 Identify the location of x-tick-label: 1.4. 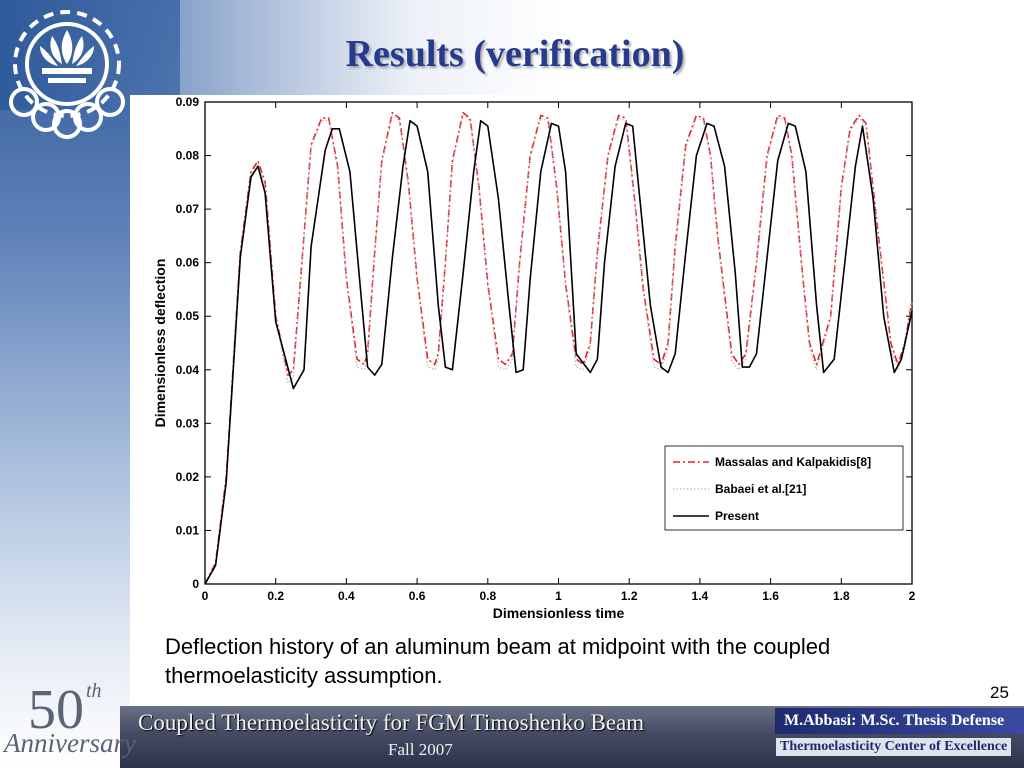
(700, 596).